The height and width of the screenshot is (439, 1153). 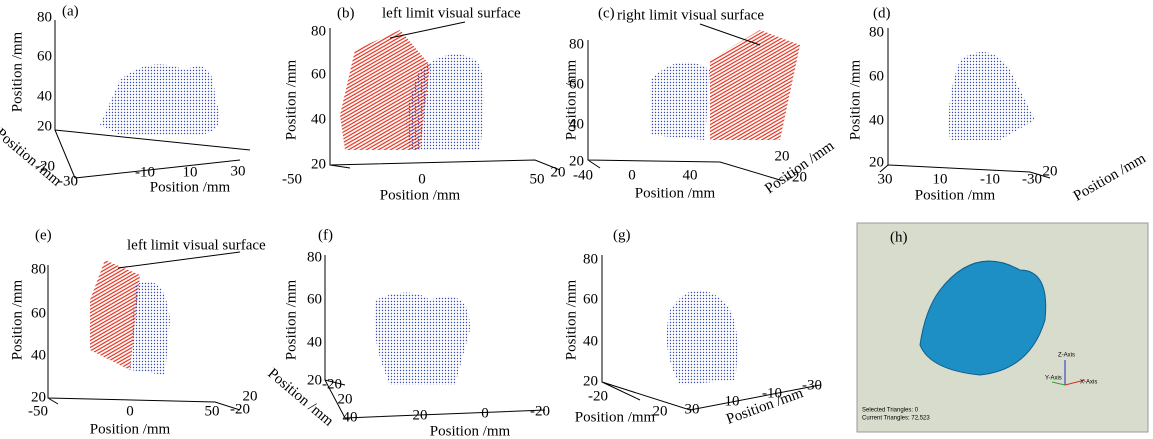 I want to click on axis-label: X-Axis, so click(x=1088, y=383).